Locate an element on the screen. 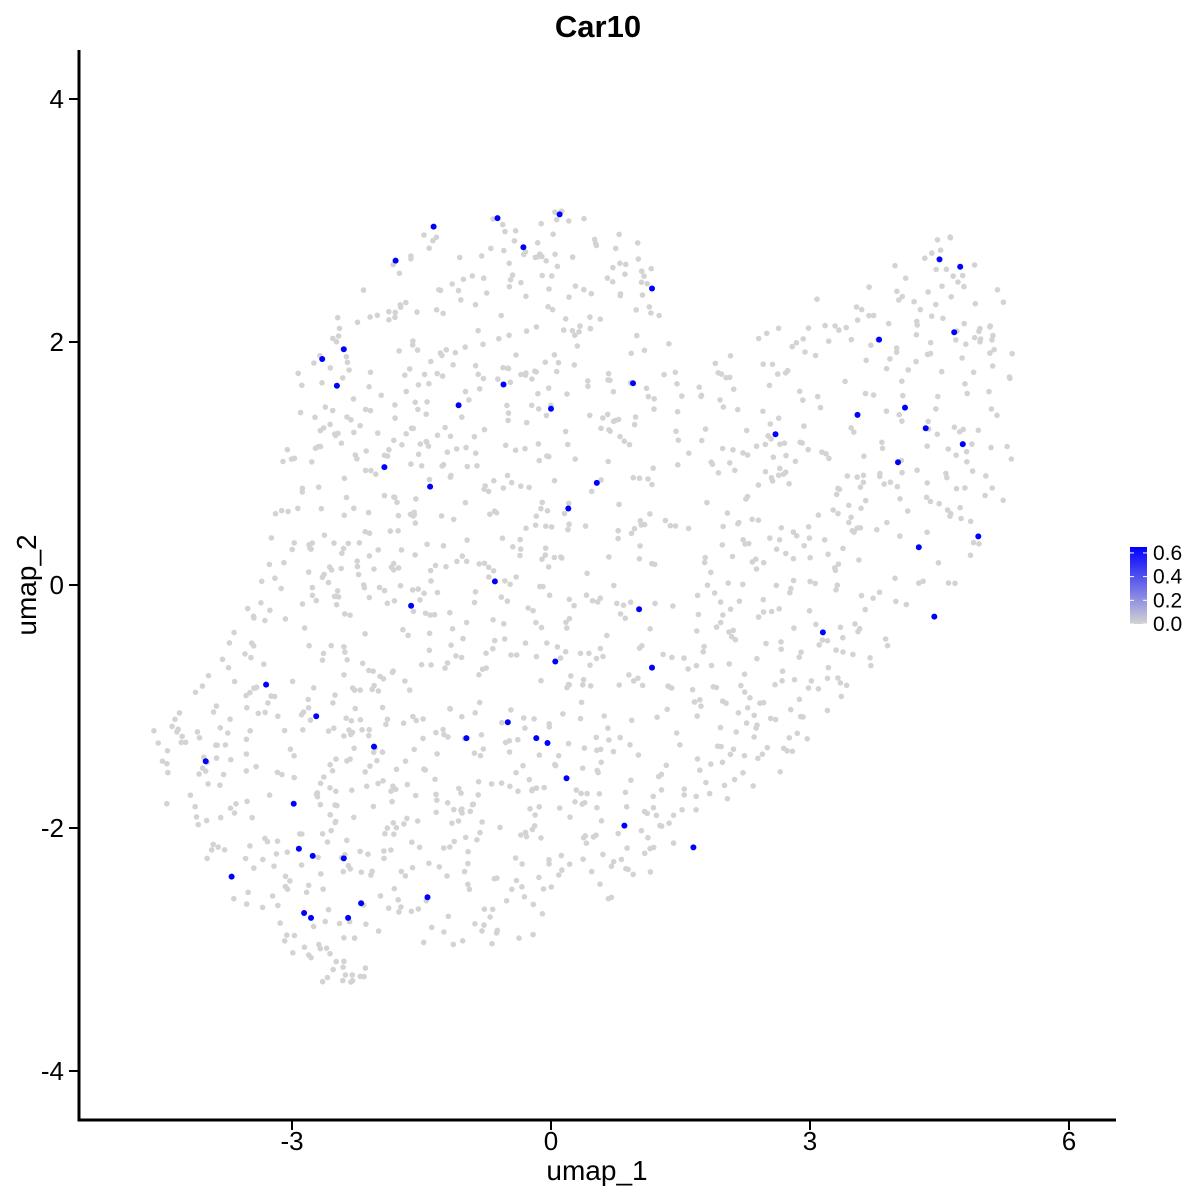  y-tick-label: 4 is located at coordinates (57, 99).